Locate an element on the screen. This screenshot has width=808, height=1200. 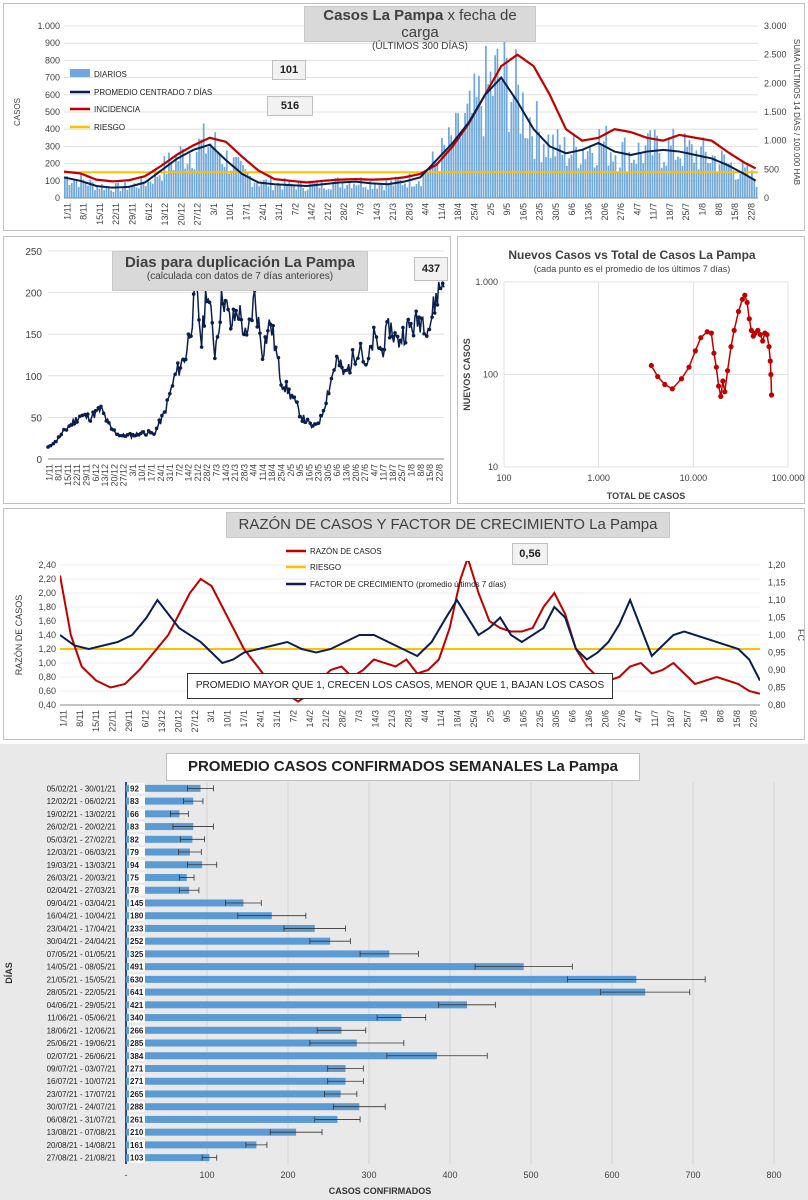
duplicacion-xtick: 17/1 is located at coordinates (152, 473).